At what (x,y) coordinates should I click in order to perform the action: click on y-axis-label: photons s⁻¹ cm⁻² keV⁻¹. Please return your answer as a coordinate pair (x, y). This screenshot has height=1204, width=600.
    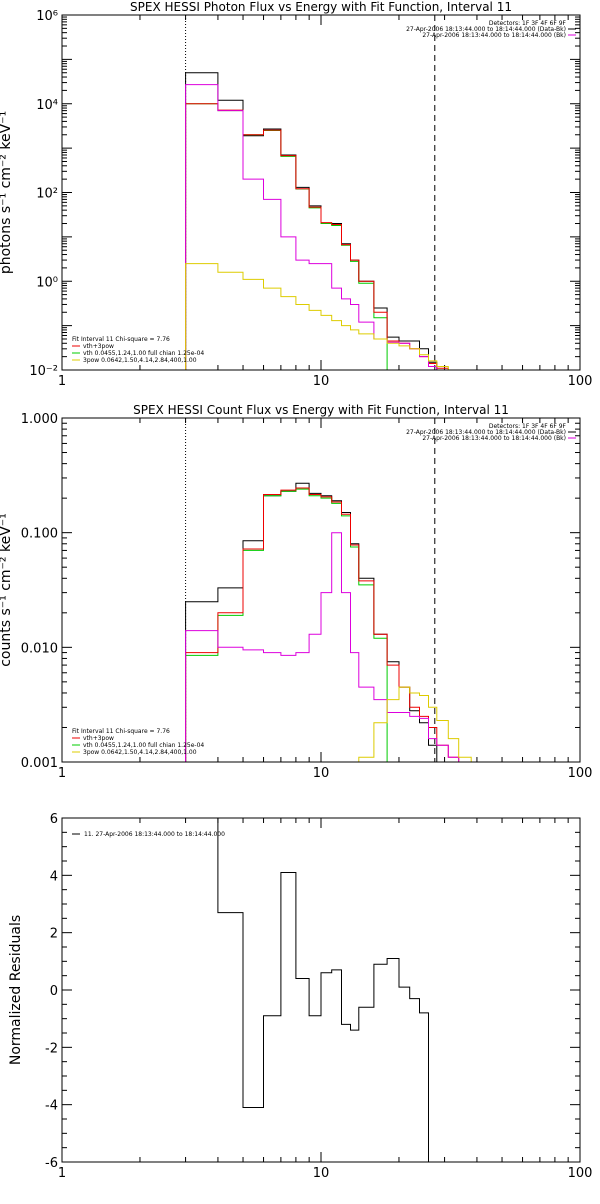
    Looking at the image, I should click on (7, 192).